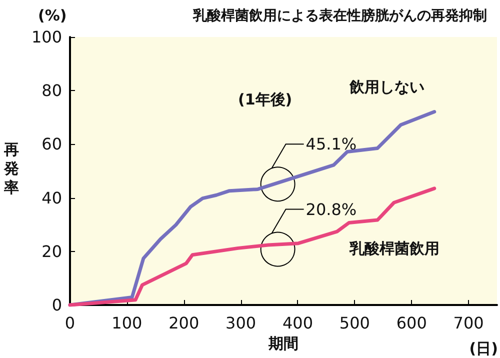 The image size is (500, 358). Describe the element at coordinates (394, 248) in the screenshot. I see `series-label: 乳酸桿菌飲用` at that location.